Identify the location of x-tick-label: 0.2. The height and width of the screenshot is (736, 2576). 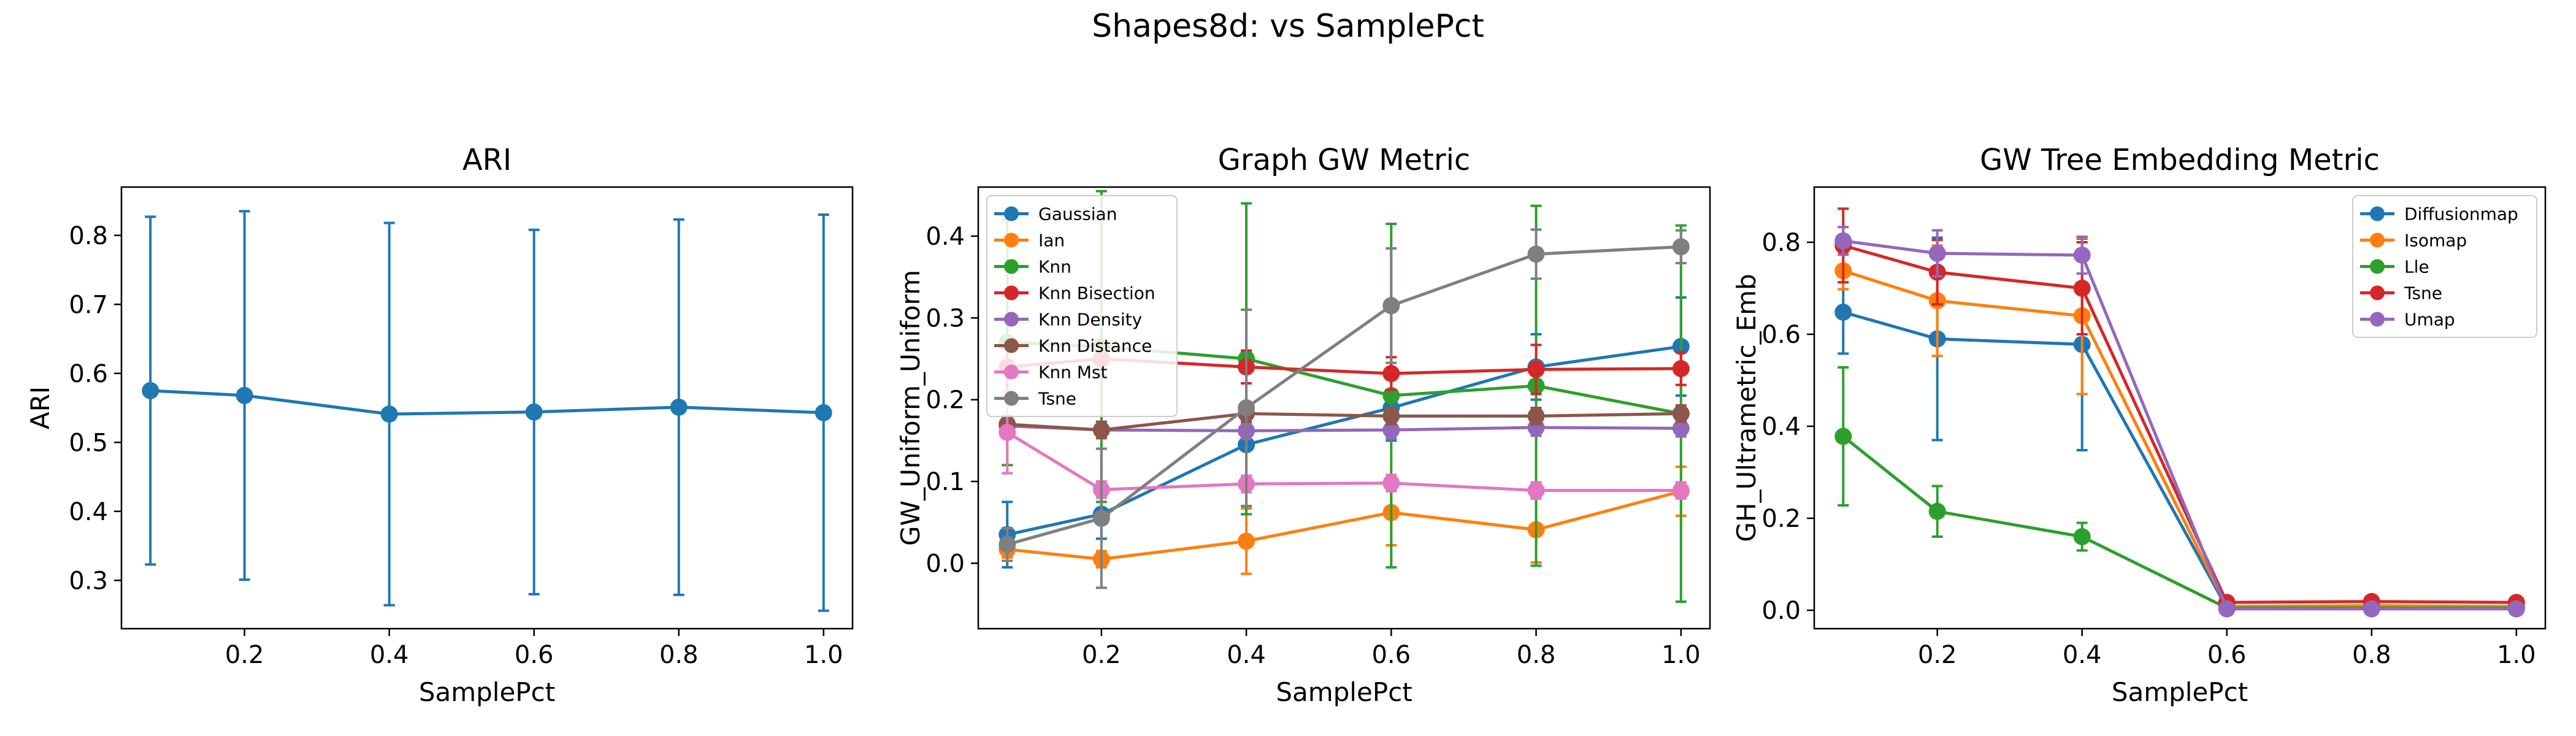
(244, 655).